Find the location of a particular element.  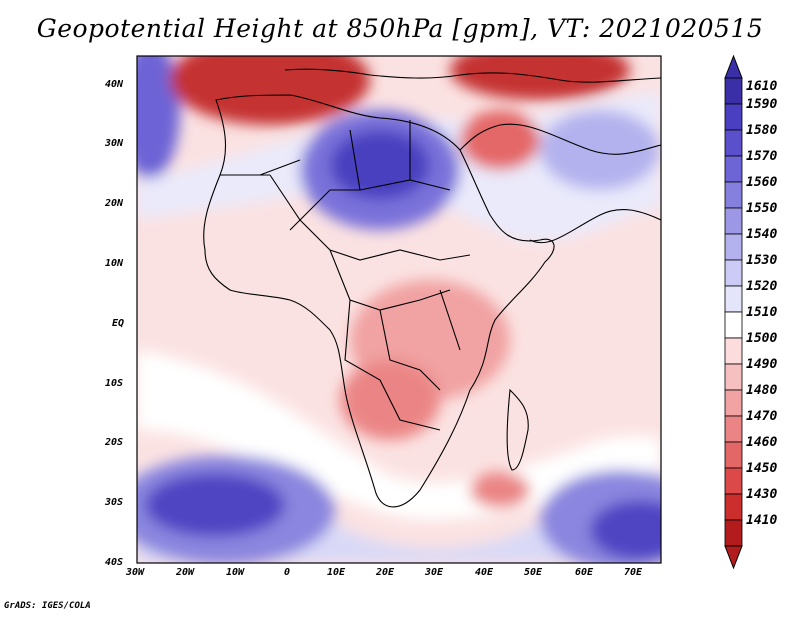

colorbar-level-label: 1590 is located at coordinates (761, 104).